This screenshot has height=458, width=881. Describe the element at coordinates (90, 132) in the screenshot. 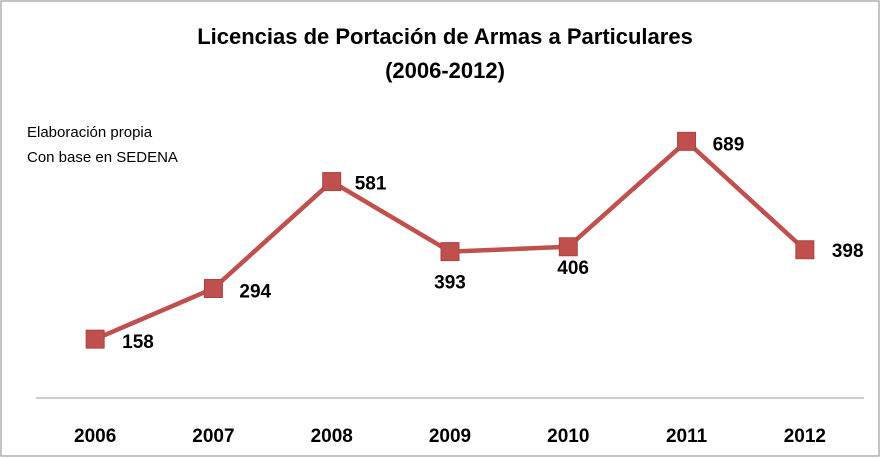

I see `annotation: Elaboración propia` at that location.